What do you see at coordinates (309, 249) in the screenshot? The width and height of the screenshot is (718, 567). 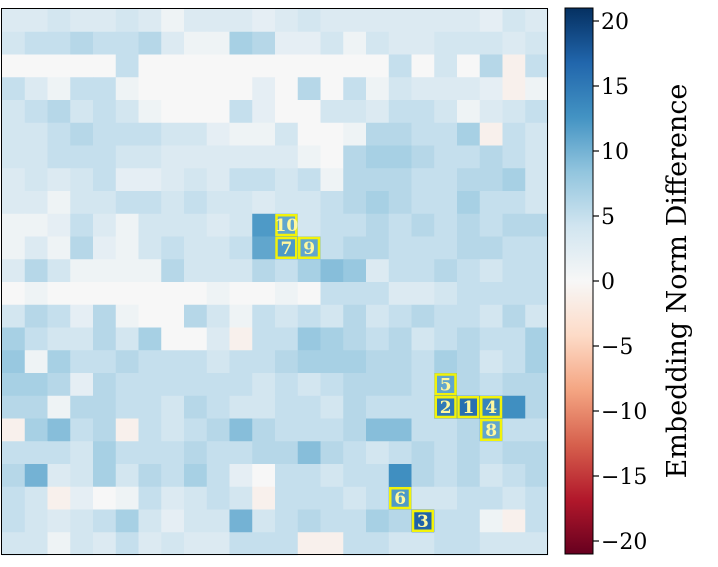 I see `highlight-label: 9` at bounding box center [309, 249].